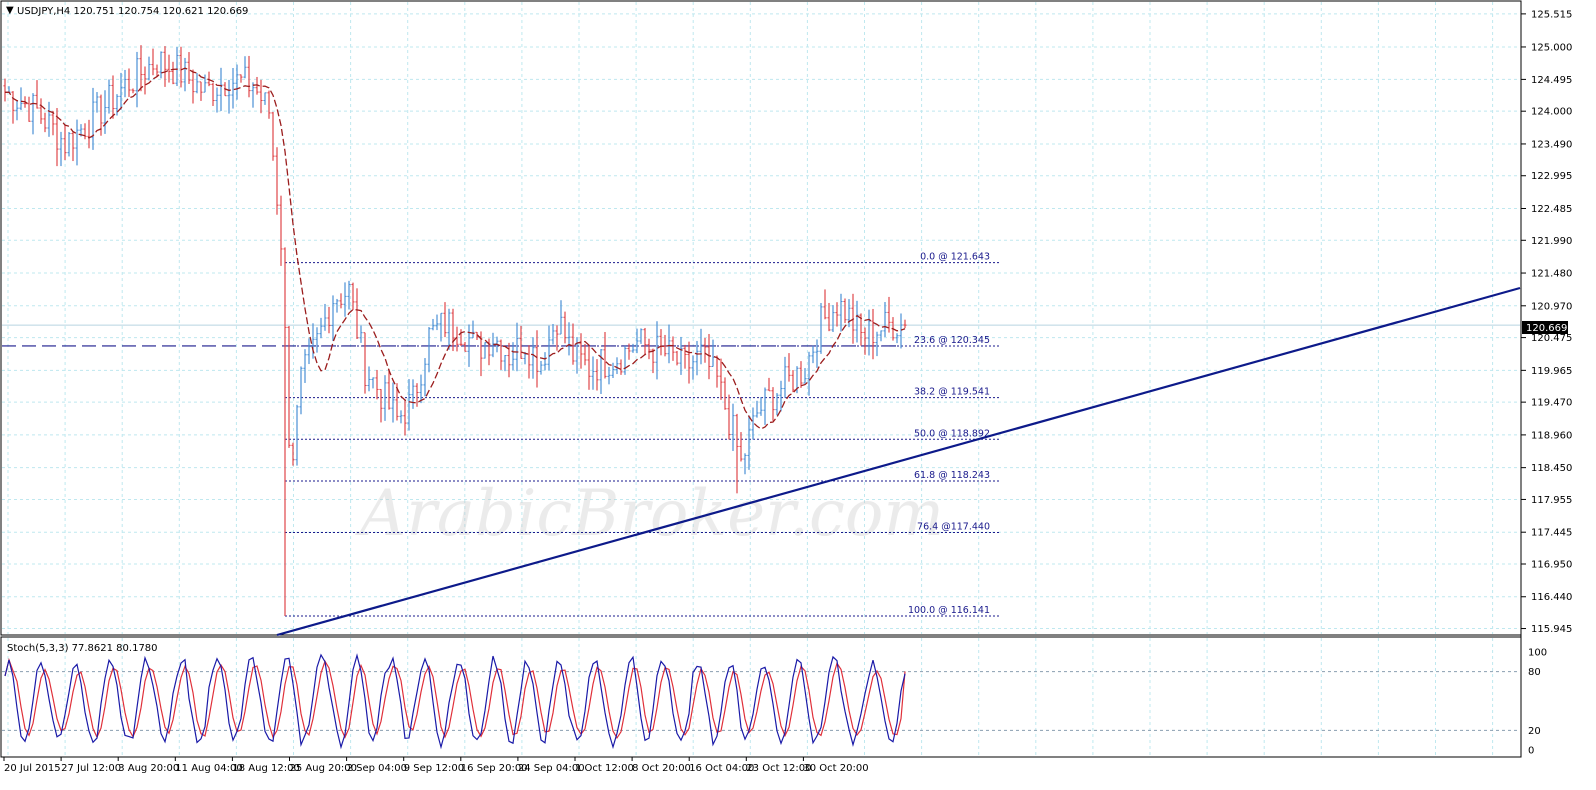 Image resolution: width=1596 pixels, height=790 pixels. What do you see at coordinates (494, 768) in the screenshot?
I see `time-tick-label: 16 Sep 20:00` at bounding box center [494, 768].